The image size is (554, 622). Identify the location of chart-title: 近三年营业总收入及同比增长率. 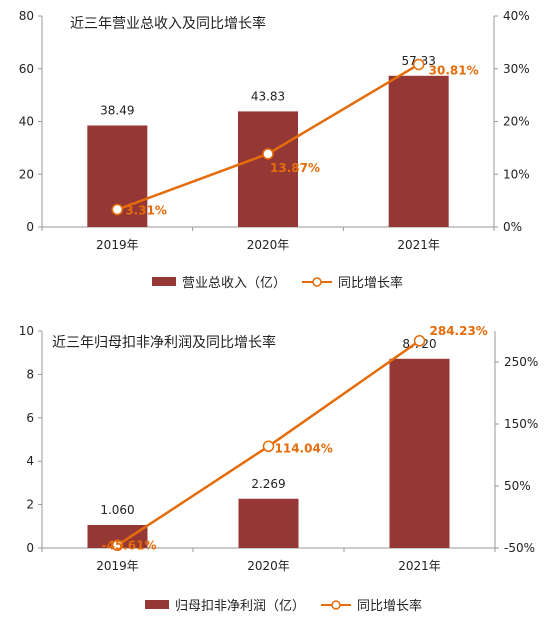
(168, 23).